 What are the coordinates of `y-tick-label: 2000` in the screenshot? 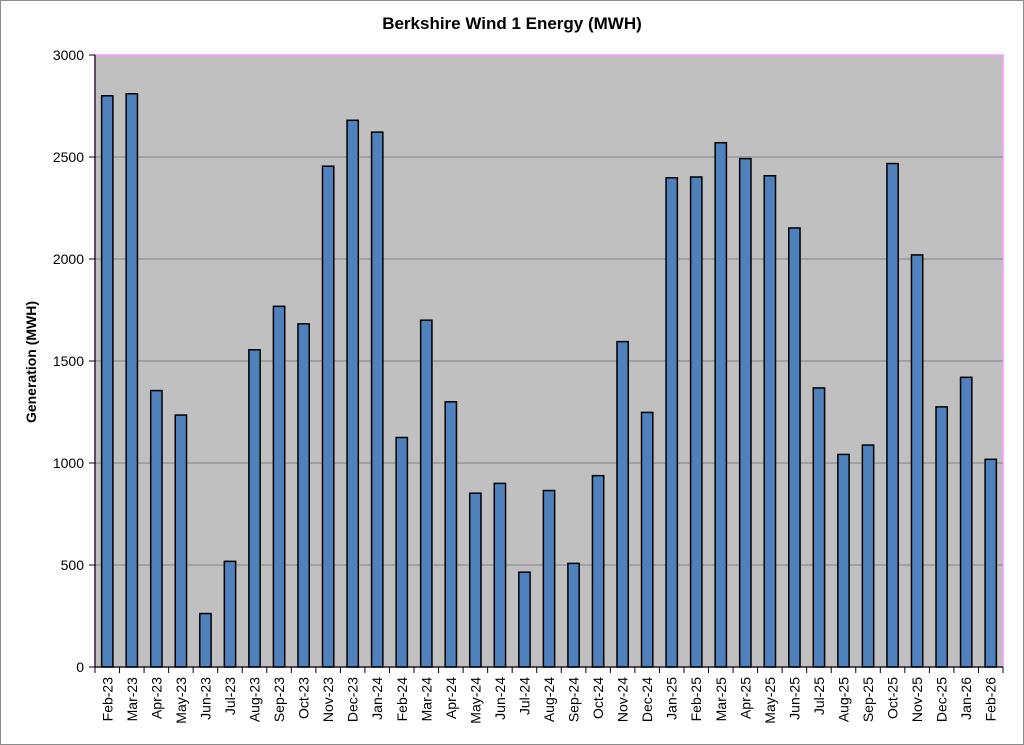 It's located at (68, 259).